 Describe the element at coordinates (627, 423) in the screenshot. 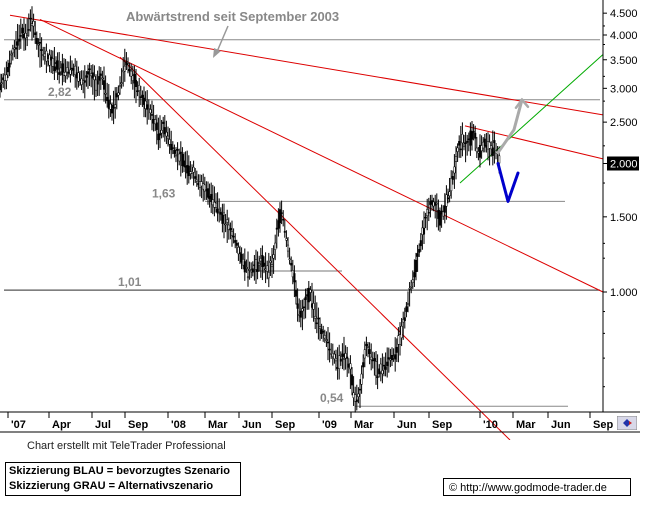

I see `chart-nav-diamond-icon` at that location.